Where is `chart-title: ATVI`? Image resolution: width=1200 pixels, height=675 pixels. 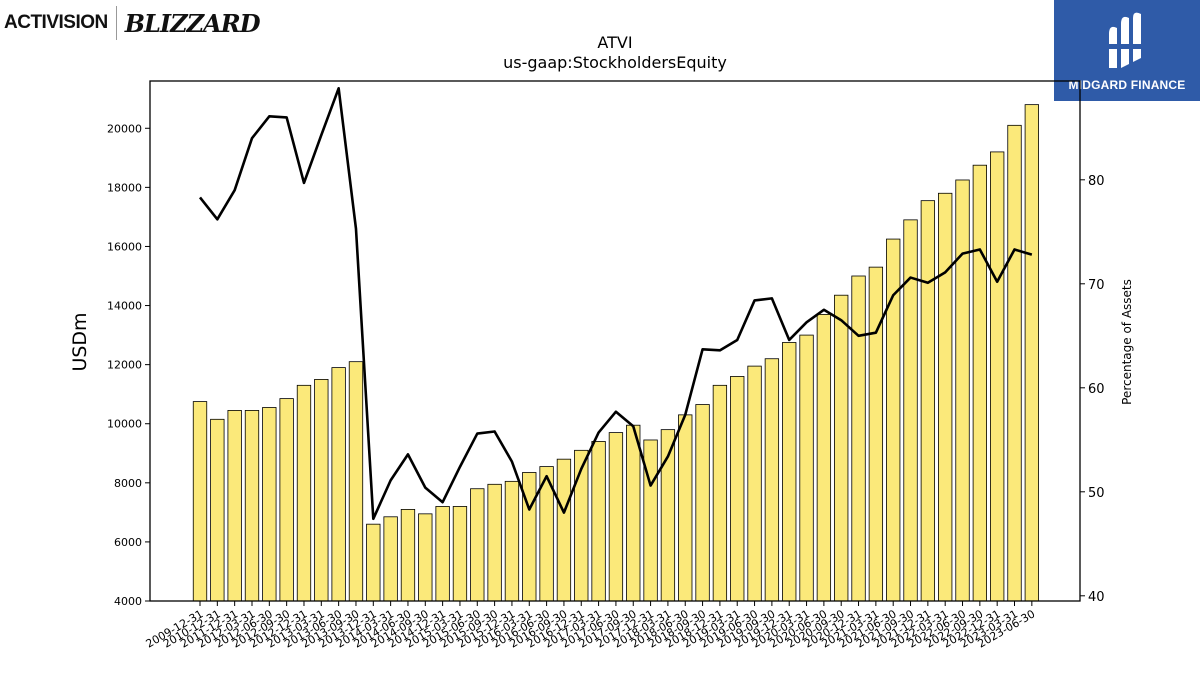 chart-title: ATVI is located at coordinates (614, 42).